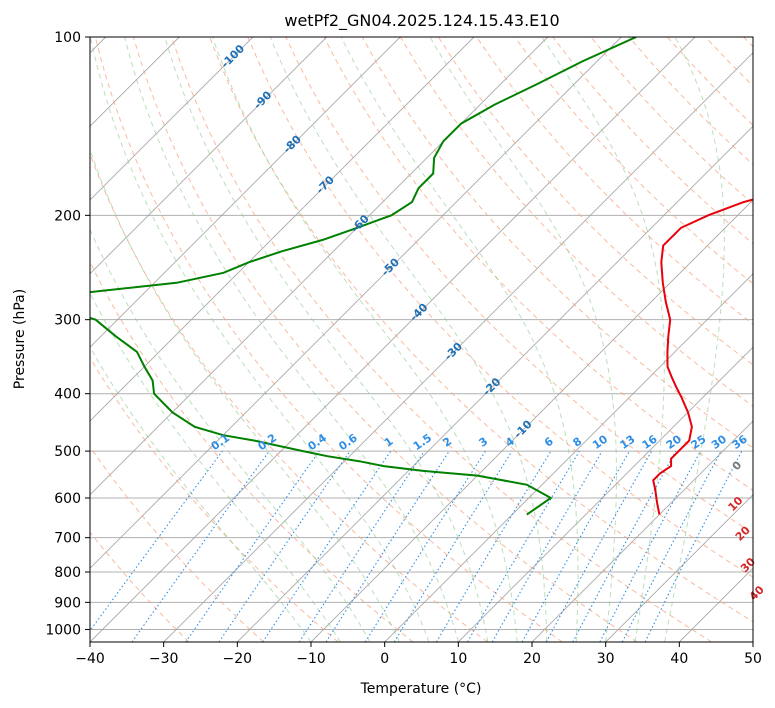 The image size is (775, 708). I want to click on mixing-ratio-label: 0.6, so click(348, 442).